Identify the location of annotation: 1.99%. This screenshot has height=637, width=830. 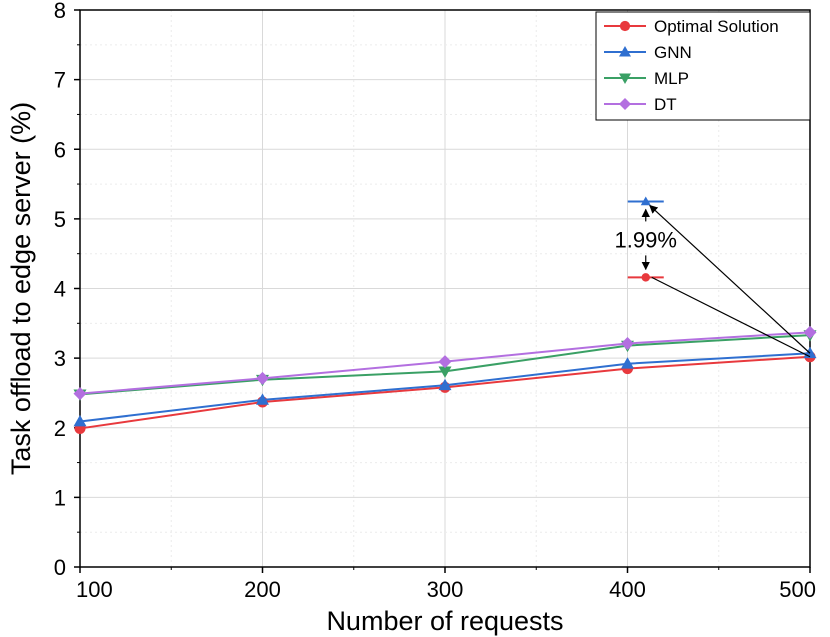
(713, 277).